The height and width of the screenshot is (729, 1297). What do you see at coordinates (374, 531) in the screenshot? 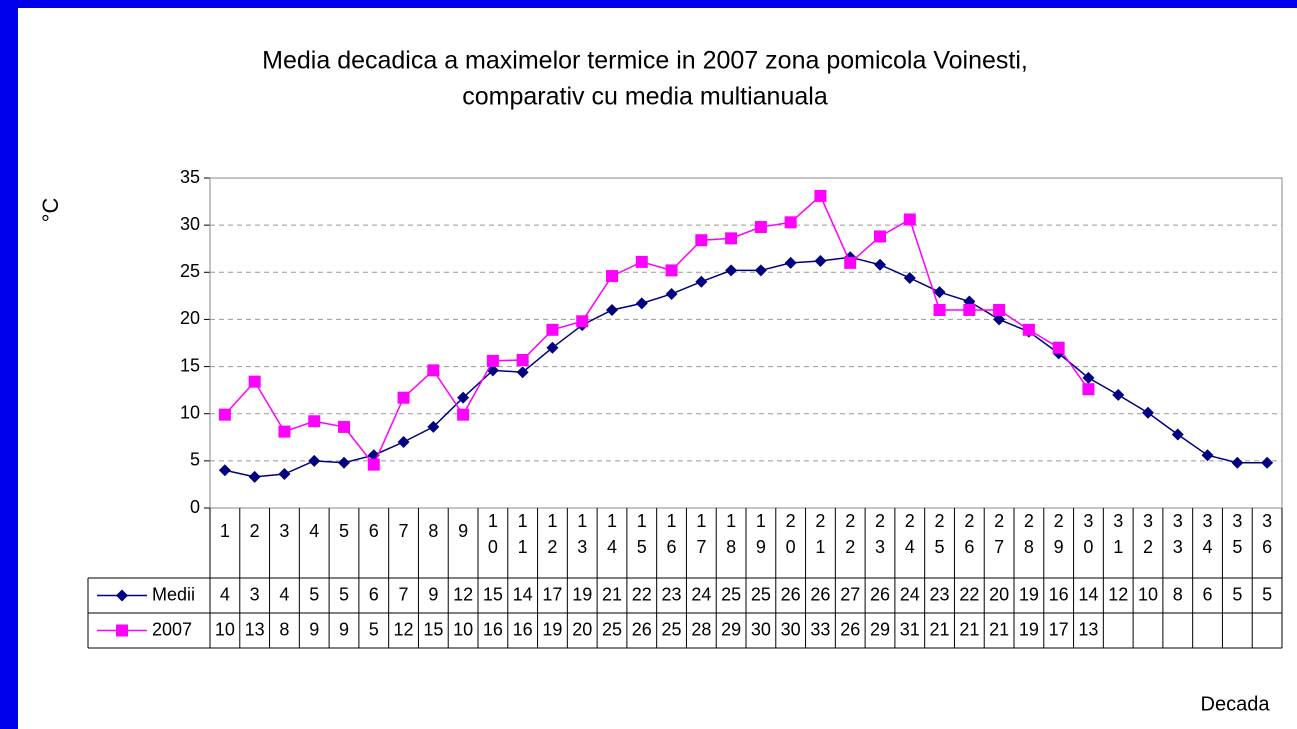
I see `x-tick-label: 6` at bounding box center [374, 531].